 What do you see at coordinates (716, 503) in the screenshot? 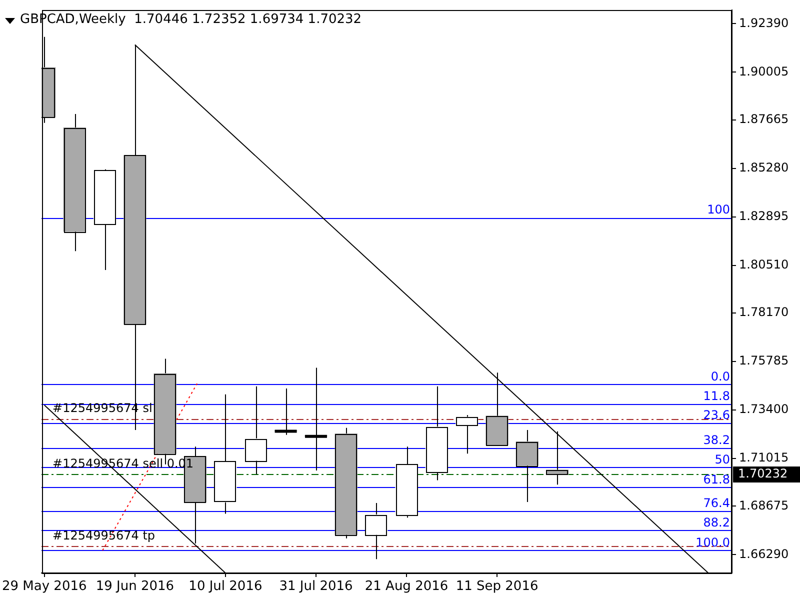
I see `annotation: 76.4` at bounding box center [716, 503].